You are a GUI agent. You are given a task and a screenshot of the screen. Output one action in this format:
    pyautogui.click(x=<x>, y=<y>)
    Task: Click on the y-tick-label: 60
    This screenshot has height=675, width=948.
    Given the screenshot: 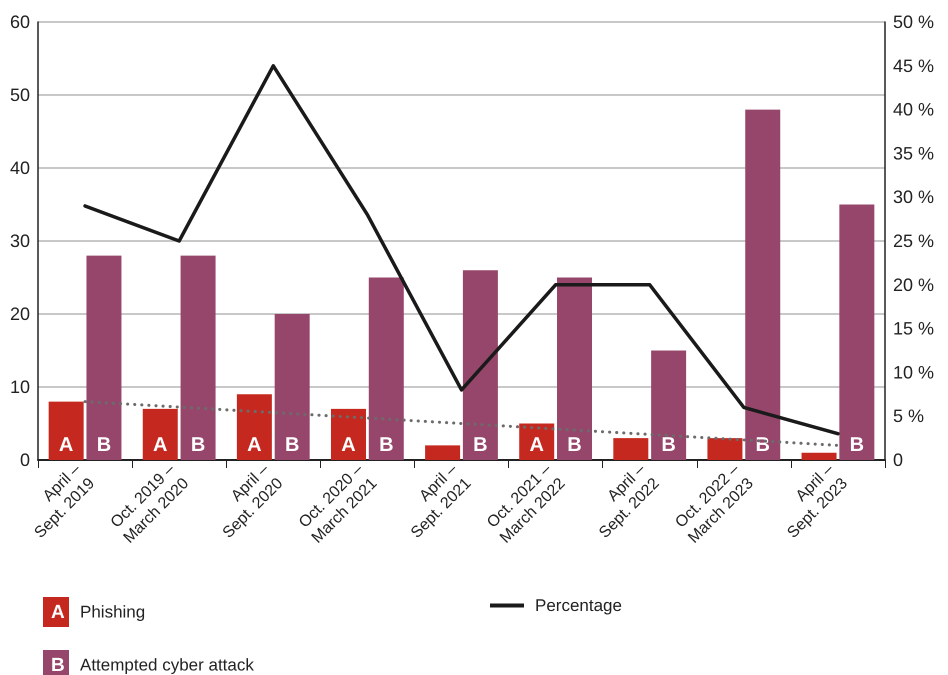 What is the action you would take?
    pyautogui.click(x=20, y=22)
    